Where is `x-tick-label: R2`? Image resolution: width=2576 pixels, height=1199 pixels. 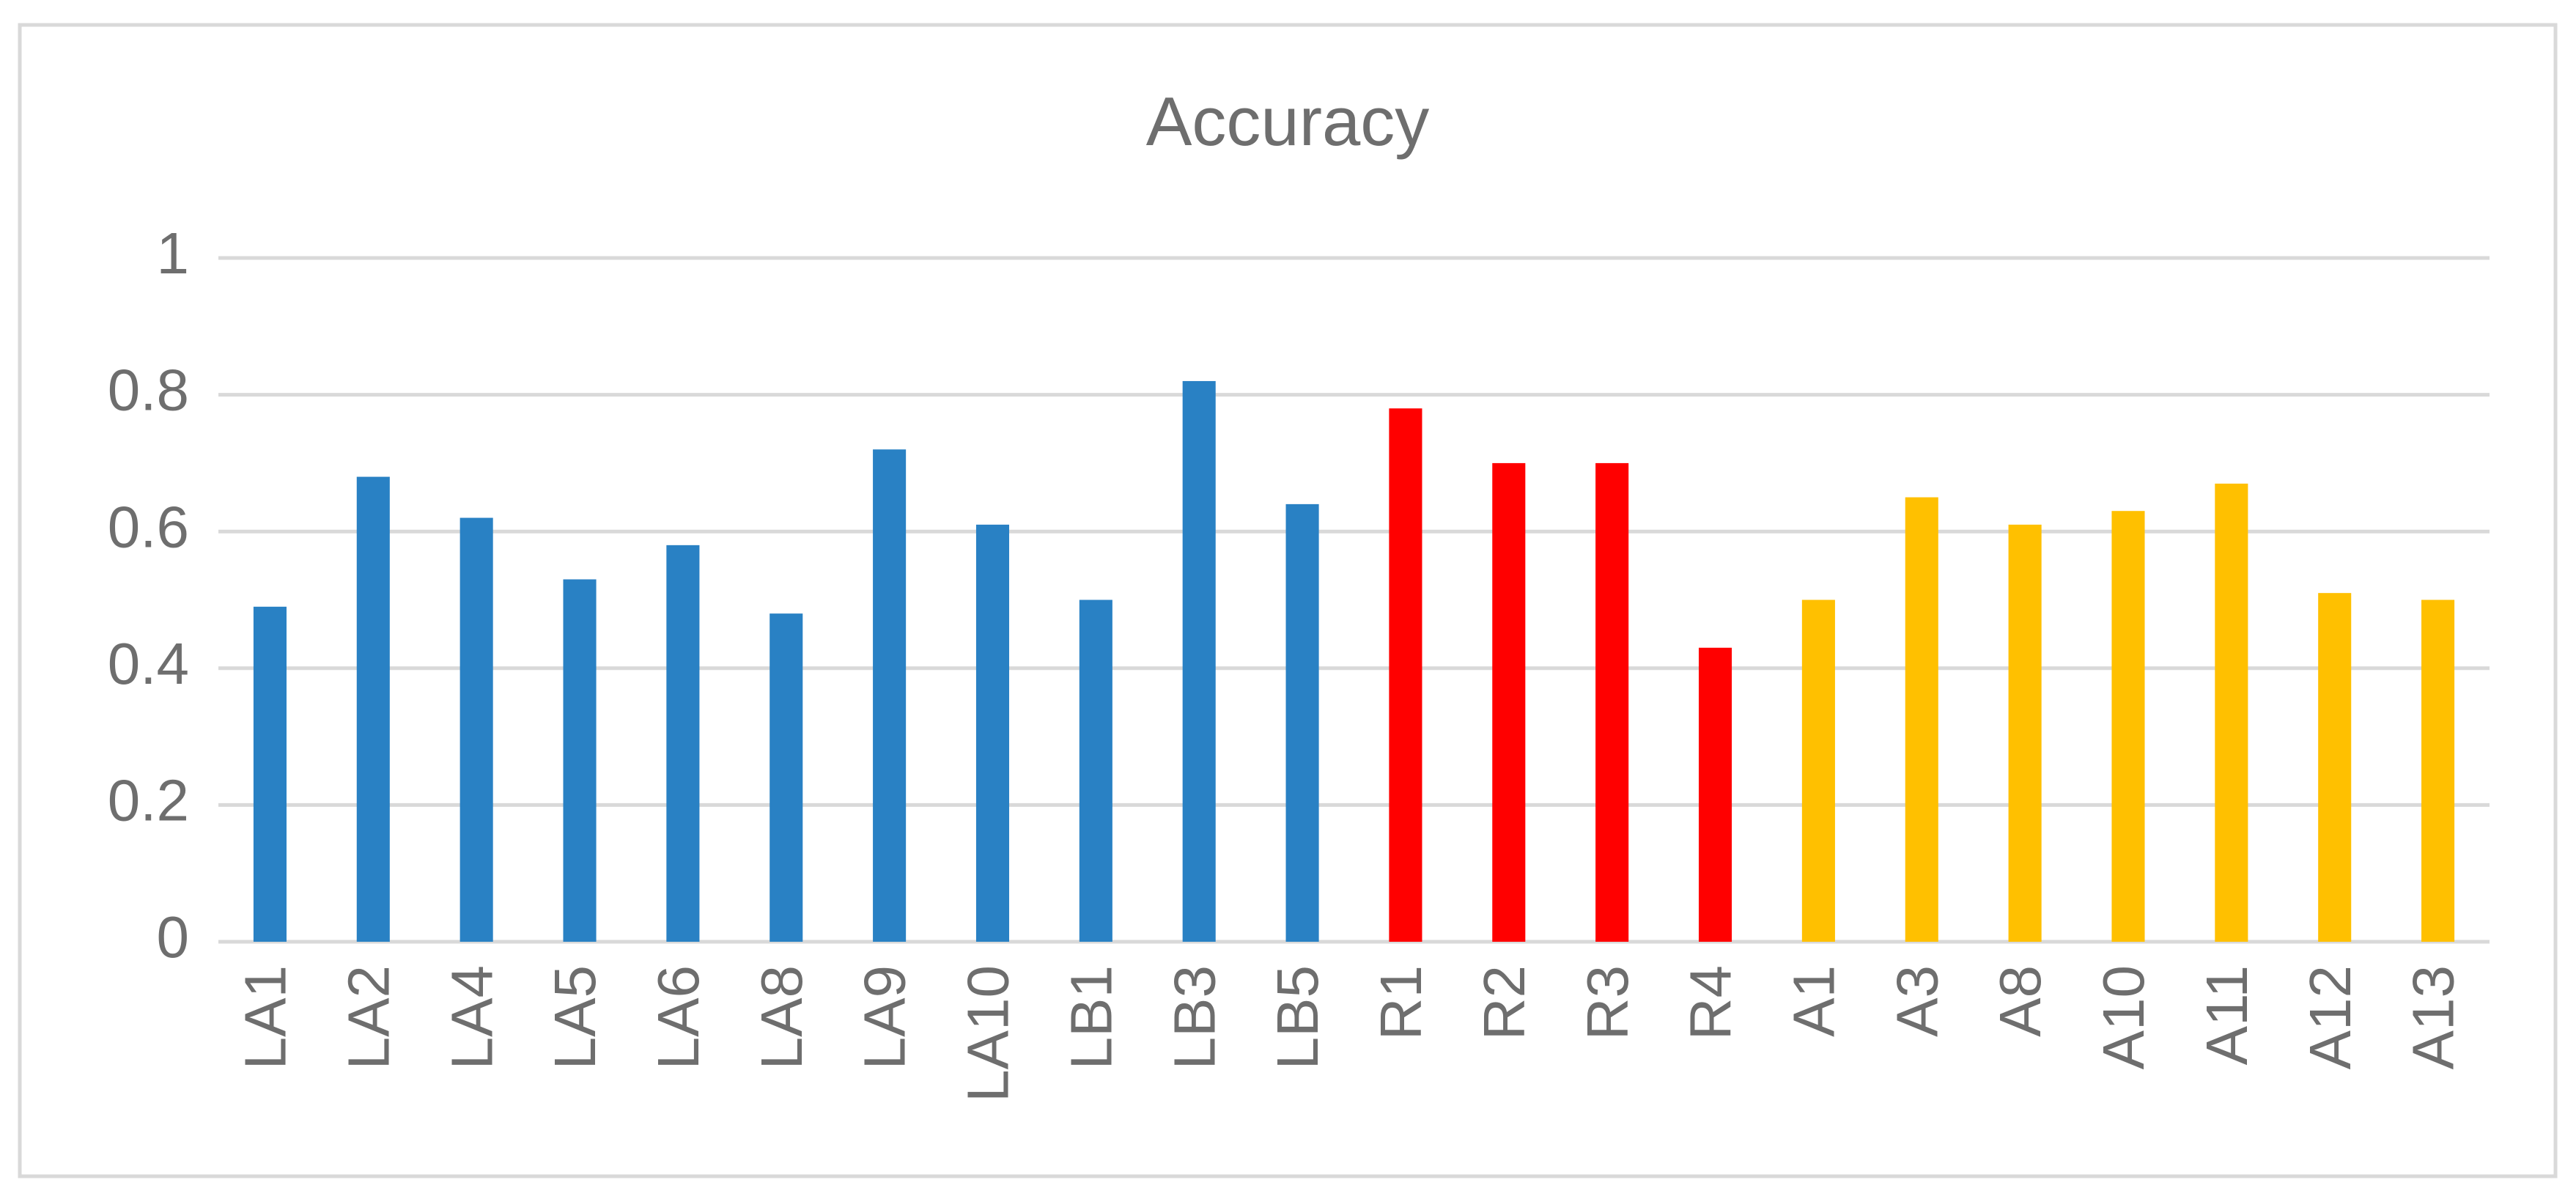
x-tick-label: R2 is located at coordinates (1504, 1002).